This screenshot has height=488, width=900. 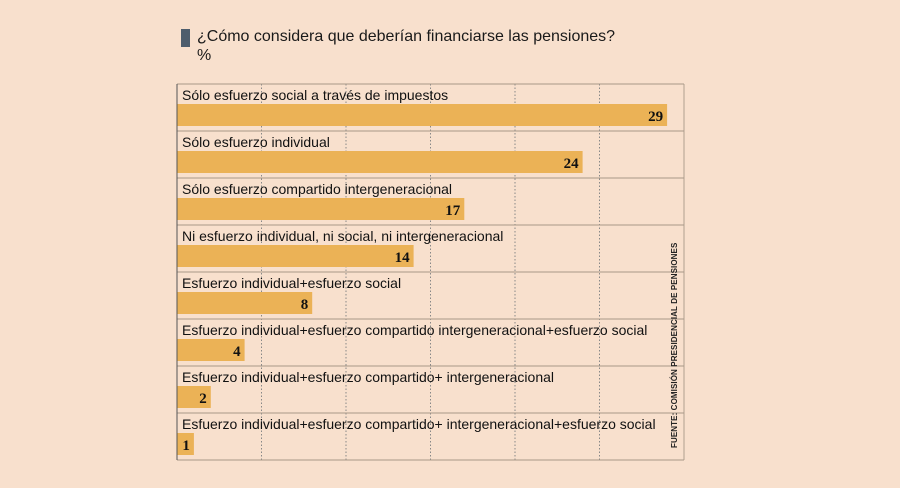 I want to click on title-marker, so click(x=185, y=38).